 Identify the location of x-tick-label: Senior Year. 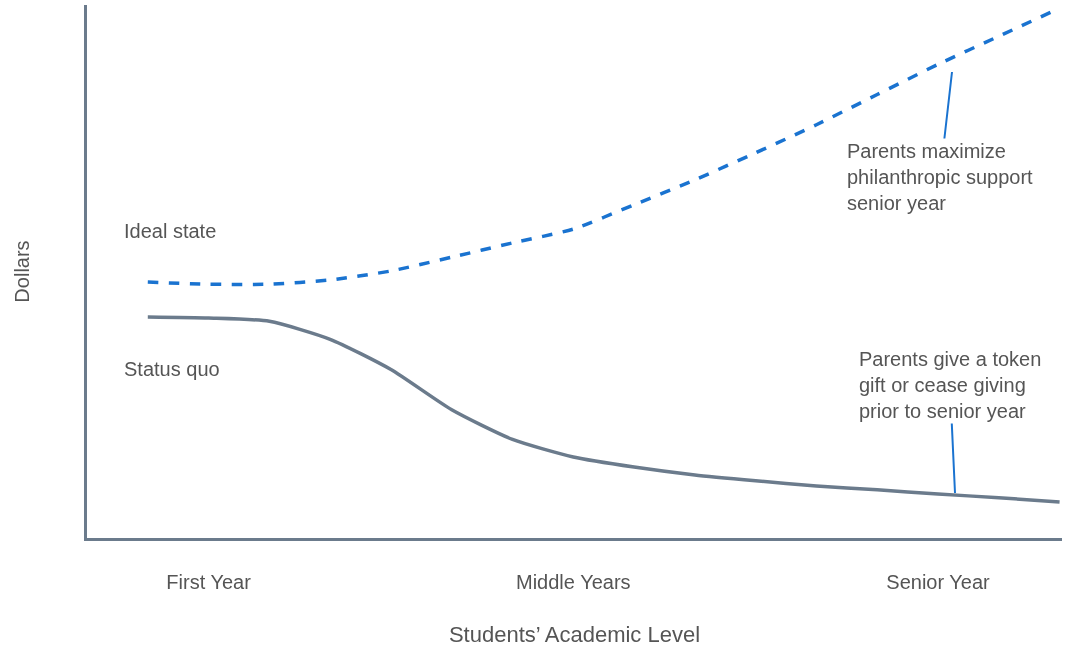
(938, 581).